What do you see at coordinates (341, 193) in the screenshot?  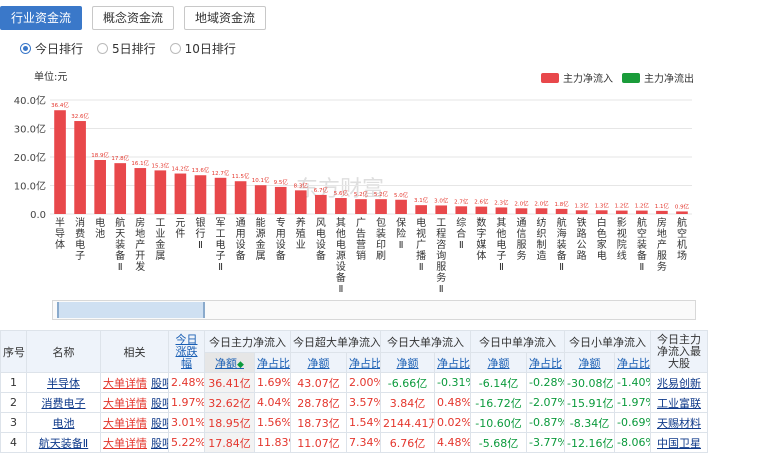 I see `bar-value-label: 5.6亿` at bounding box center [341, 193].